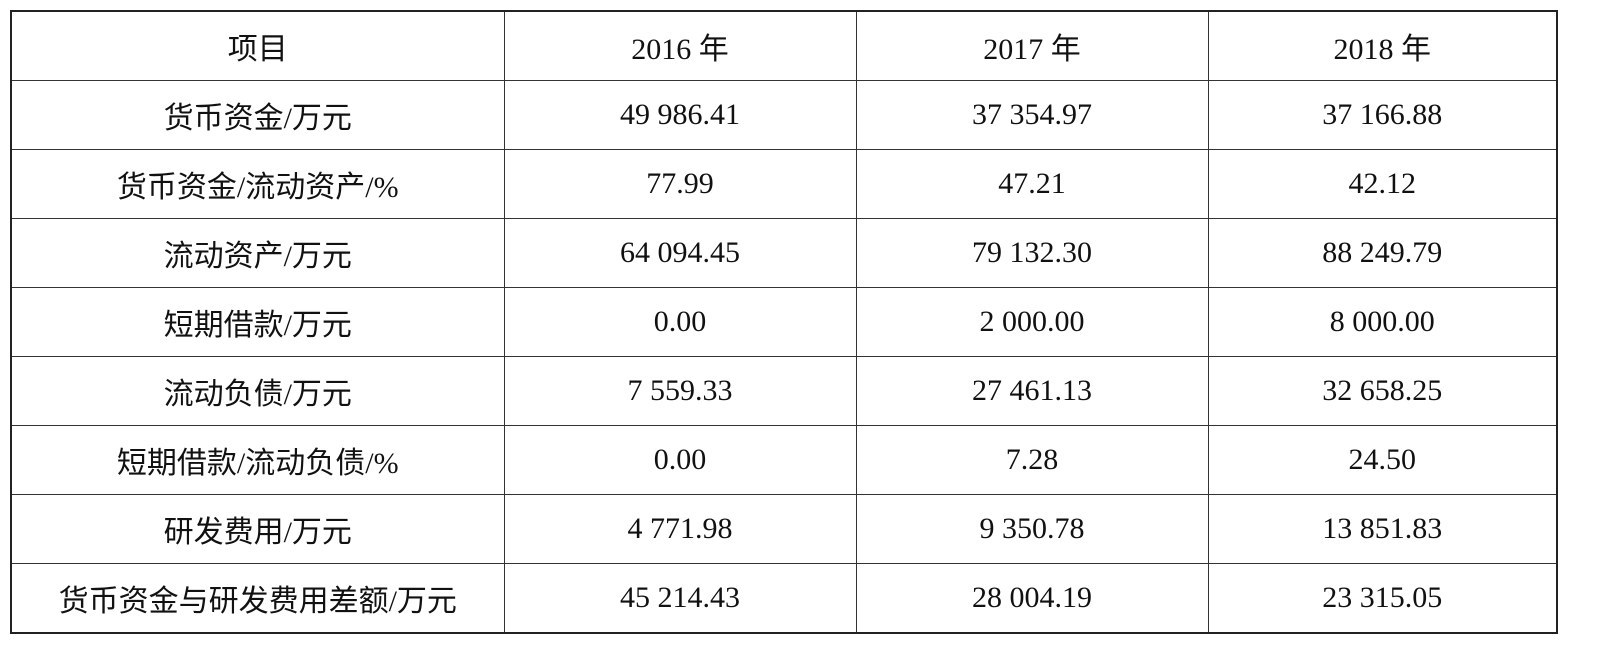  I want to click on table-row: 短期借款/流动负债/% 0.00 7.28 24.50, so click(784, 460).